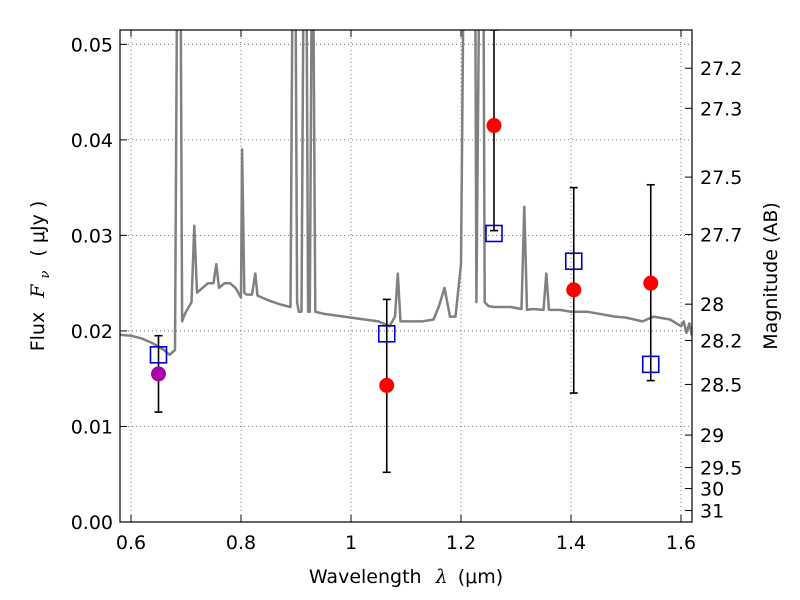 The width and height of the screenshot is (800, 600). What do you see at coordinates (721, 341) in the screenshot?
I see `y2-tick-label: 28.2` at bounding box center [721, 341].